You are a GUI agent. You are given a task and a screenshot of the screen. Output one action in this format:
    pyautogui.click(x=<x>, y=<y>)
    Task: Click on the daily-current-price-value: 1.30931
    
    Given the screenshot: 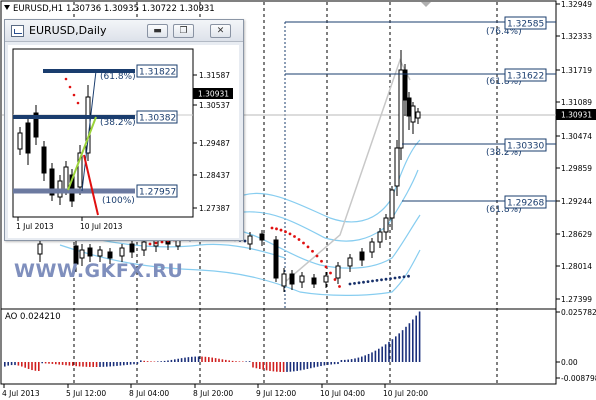 What is the action you would take?
    pyautogui.click(x=213, y=94)
    